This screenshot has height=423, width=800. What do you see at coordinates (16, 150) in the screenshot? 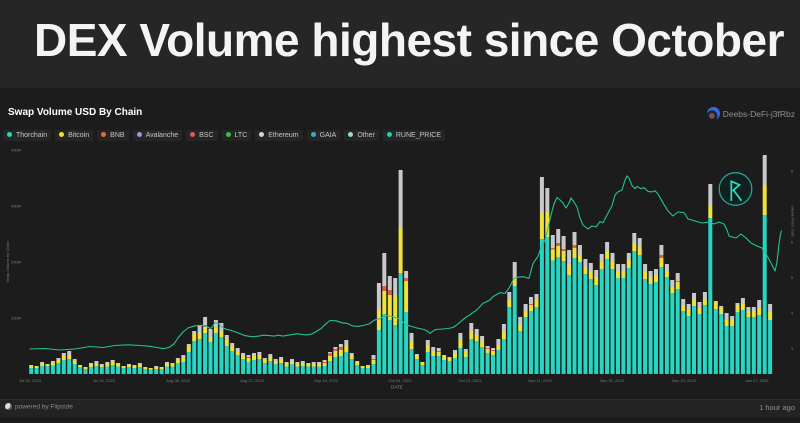
I see `svg-text: 400M` at bounding box center [16, 150].